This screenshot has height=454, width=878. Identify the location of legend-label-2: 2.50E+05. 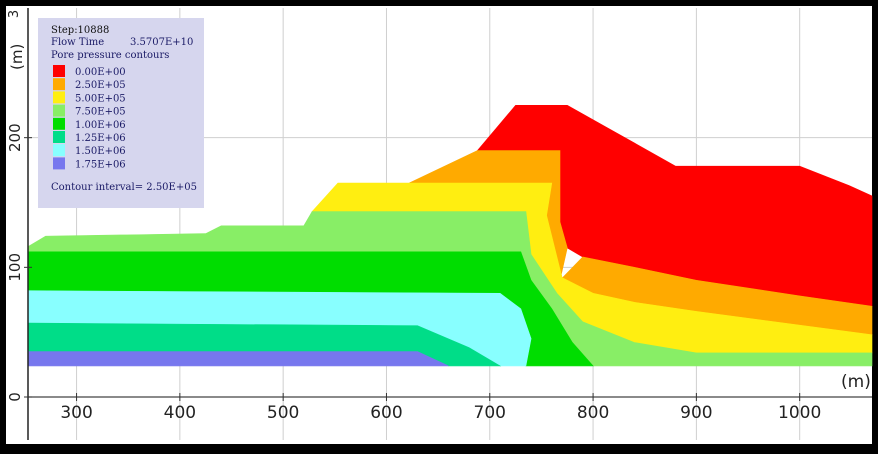
(100, 85).